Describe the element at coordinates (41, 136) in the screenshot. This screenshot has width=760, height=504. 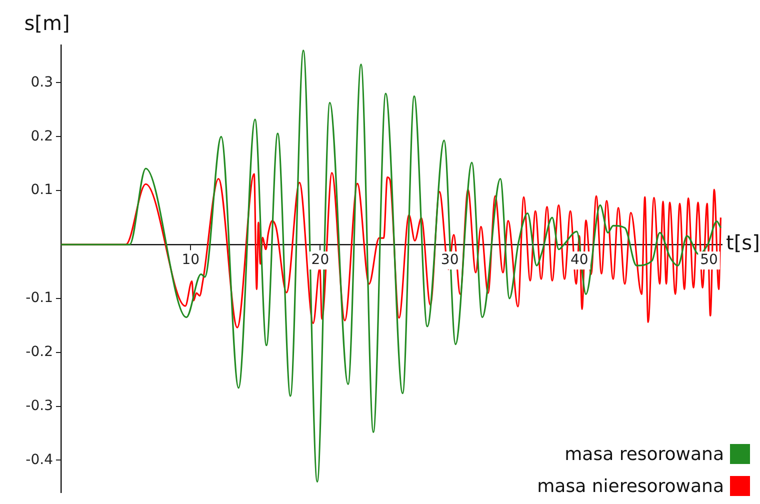
I see `y-tick-label: 0.2` at that location.